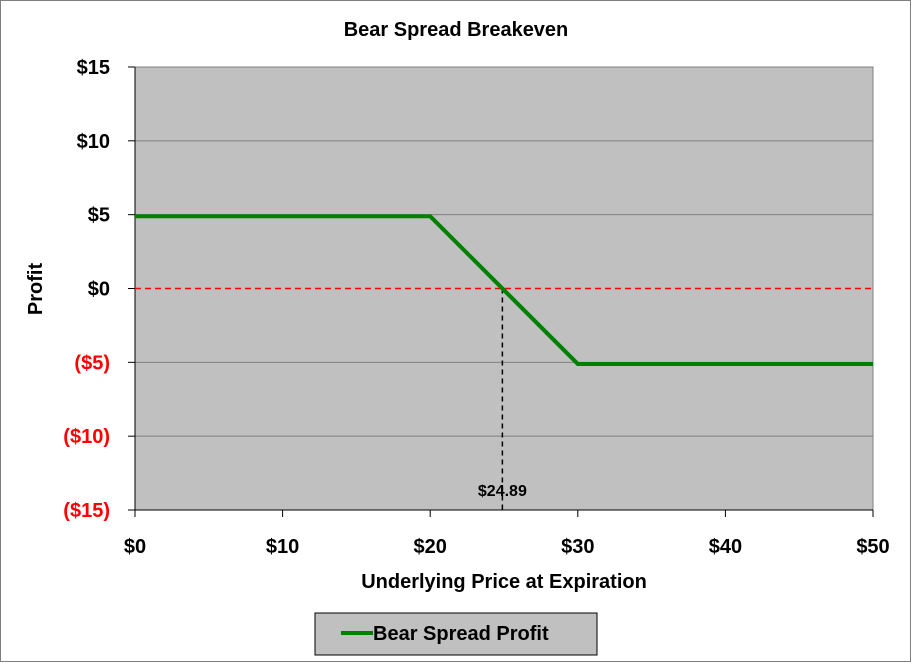 This screenshot has height=663, width=911. What do you see at coordinates (99, 216) in the screenshot?
I see `y-tick-label: $5` at bounding box center [99, 216].